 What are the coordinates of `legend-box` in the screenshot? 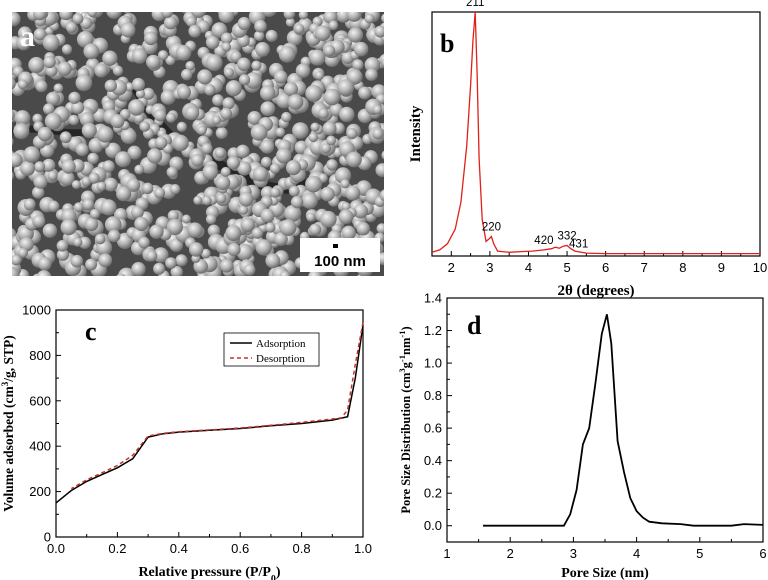 It's located at (271, 349).